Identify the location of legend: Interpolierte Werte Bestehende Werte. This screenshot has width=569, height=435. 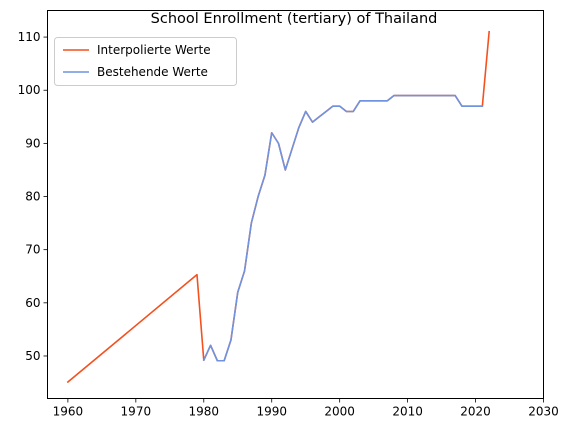
(145, 61).